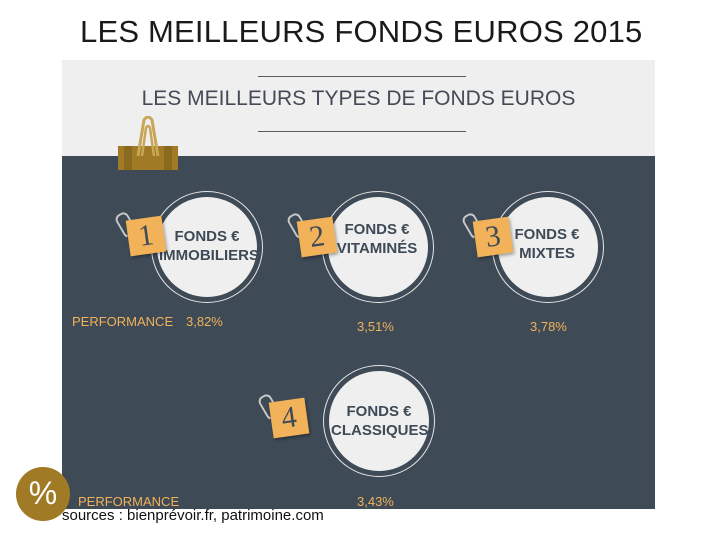  What do you see at coordinates (123, 321) in the screenshot?
I see `performance-label-row1: PERFORMANCE` at bounding box center [123, 321].